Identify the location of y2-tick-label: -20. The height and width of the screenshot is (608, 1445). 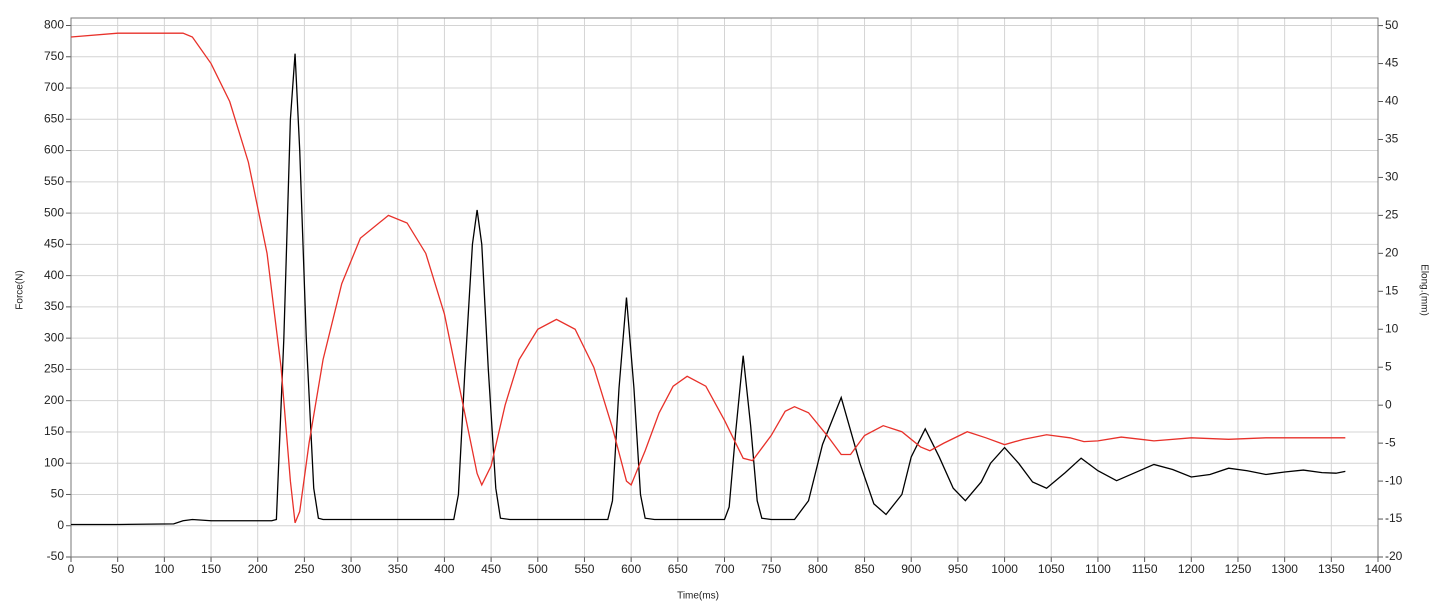
(1394, 556).